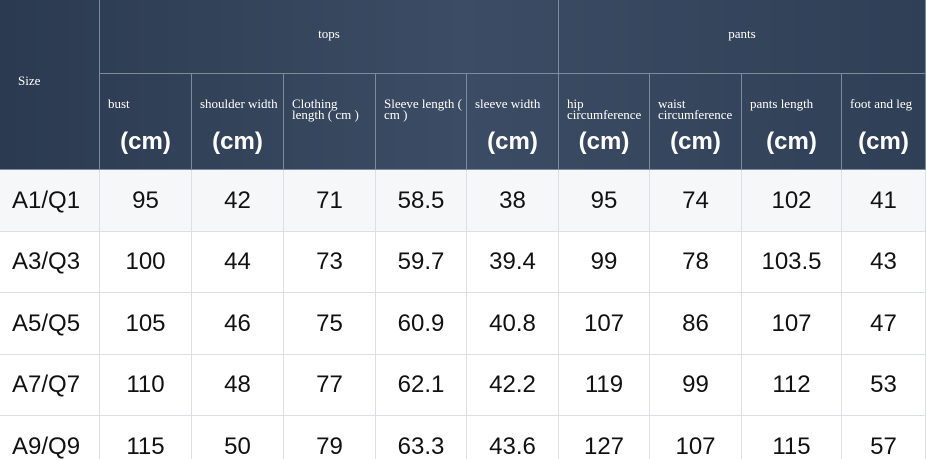  Describe the element at coordinates (329, 37) in the screenshot. I see `group-header: tops` at that location.